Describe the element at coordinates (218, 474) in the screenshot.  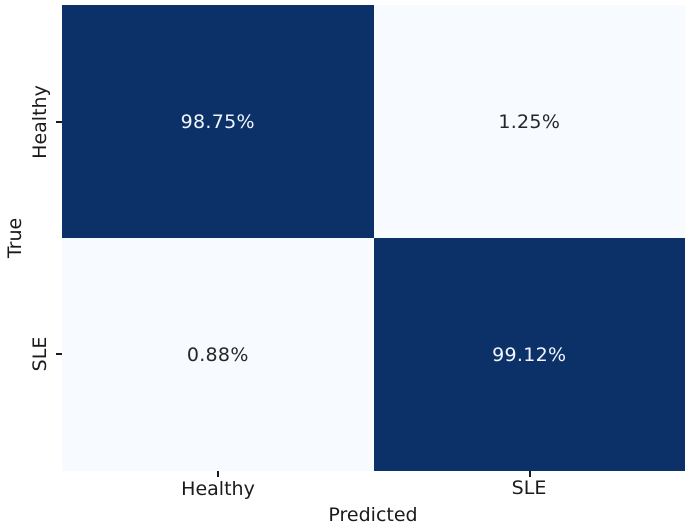
I see `x-tick-healthy` at that location.